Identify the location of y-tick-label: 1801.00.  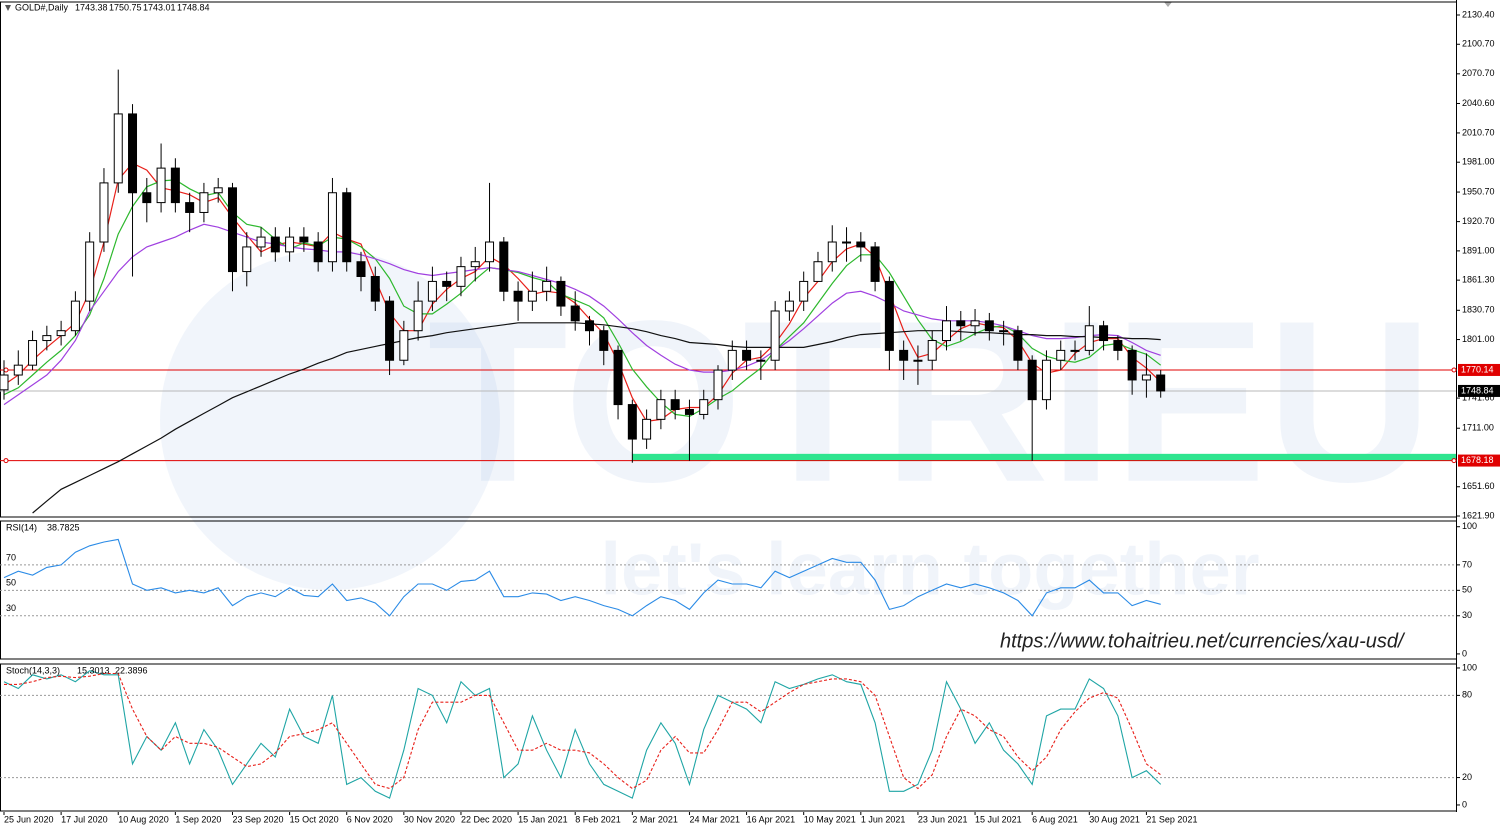
(1478, 339).